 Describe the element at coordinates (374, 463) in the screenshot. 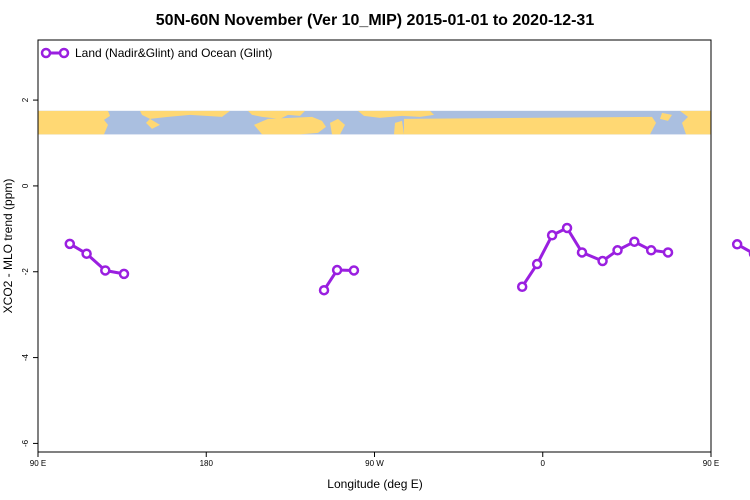

I see `x-tick-label: 90 W` at that location.